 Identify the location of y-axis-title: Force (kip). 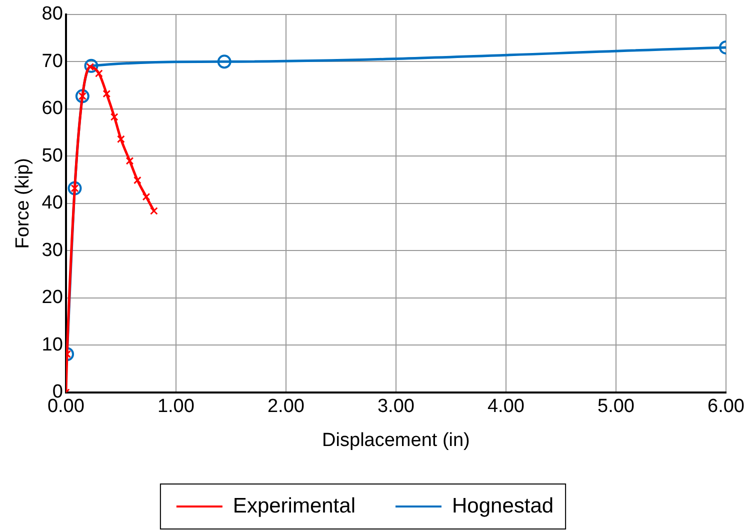
(23, 203).